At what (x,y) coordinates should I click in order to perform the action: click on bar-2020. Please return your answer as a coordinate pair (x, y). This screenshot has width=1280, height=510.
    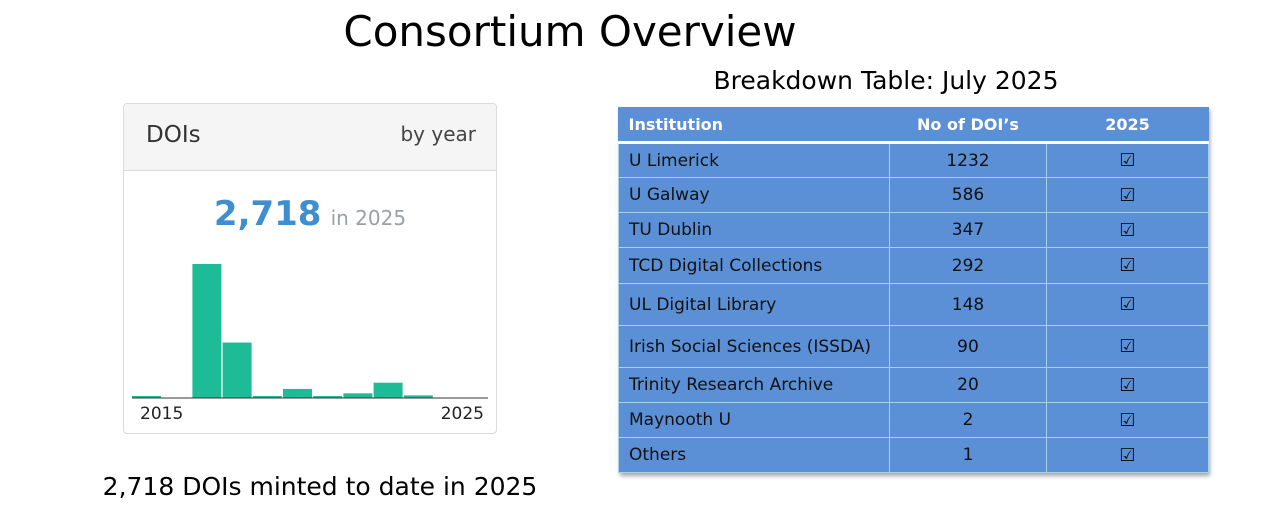
    Looking at the image, I should click on (297, 393).